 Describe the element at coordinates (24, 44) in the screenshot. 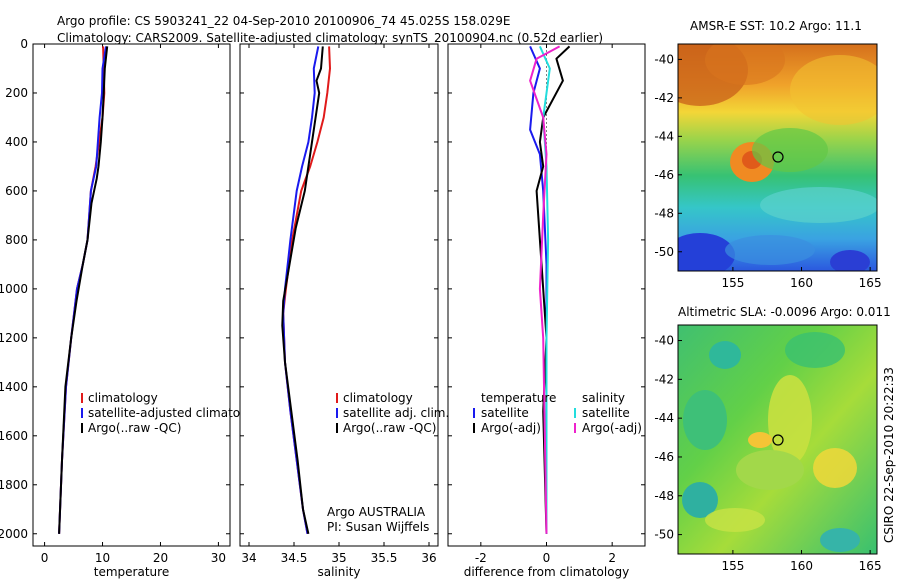

I see `depth-tick-label: 0` at that location.